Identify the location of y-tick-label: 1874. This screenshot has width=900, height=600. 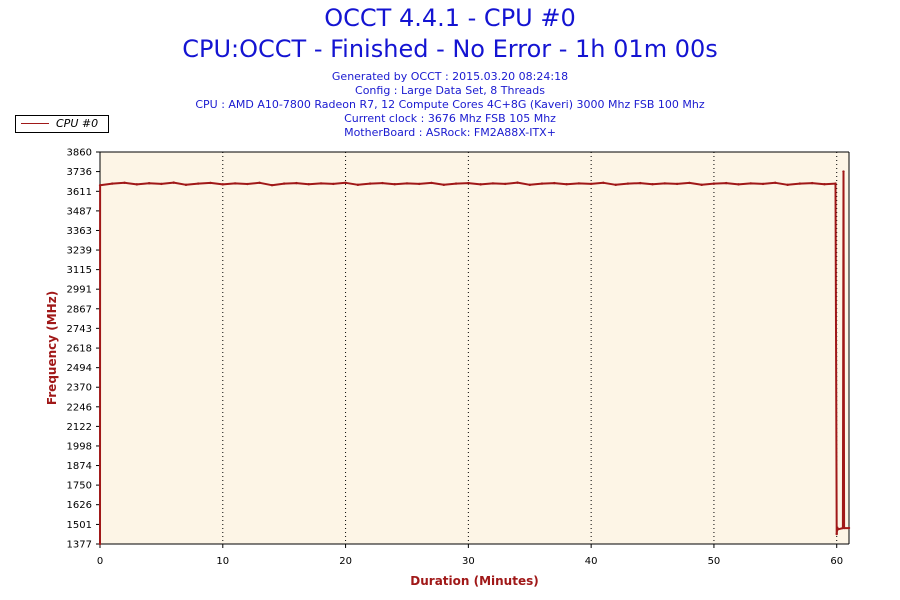
(79, 466).